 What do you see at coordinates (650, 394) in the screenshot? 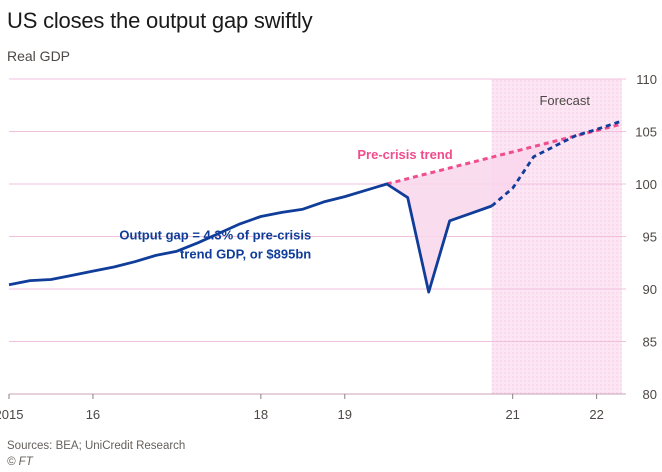
I see `y-tick-label: 80` at bounding box center [650, 394].